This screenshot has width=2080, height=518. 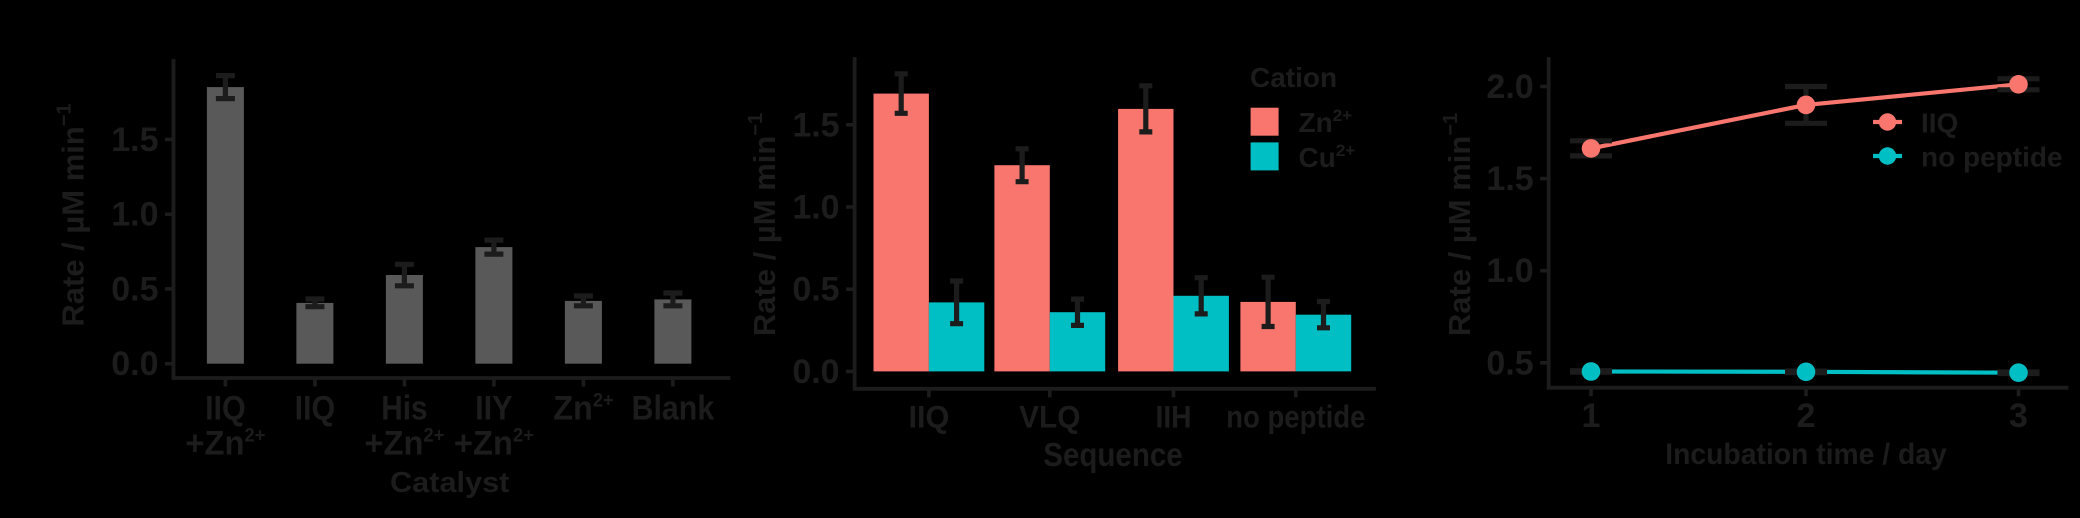 I want to click on svg-text: Blank, so click(x=673, y=408).